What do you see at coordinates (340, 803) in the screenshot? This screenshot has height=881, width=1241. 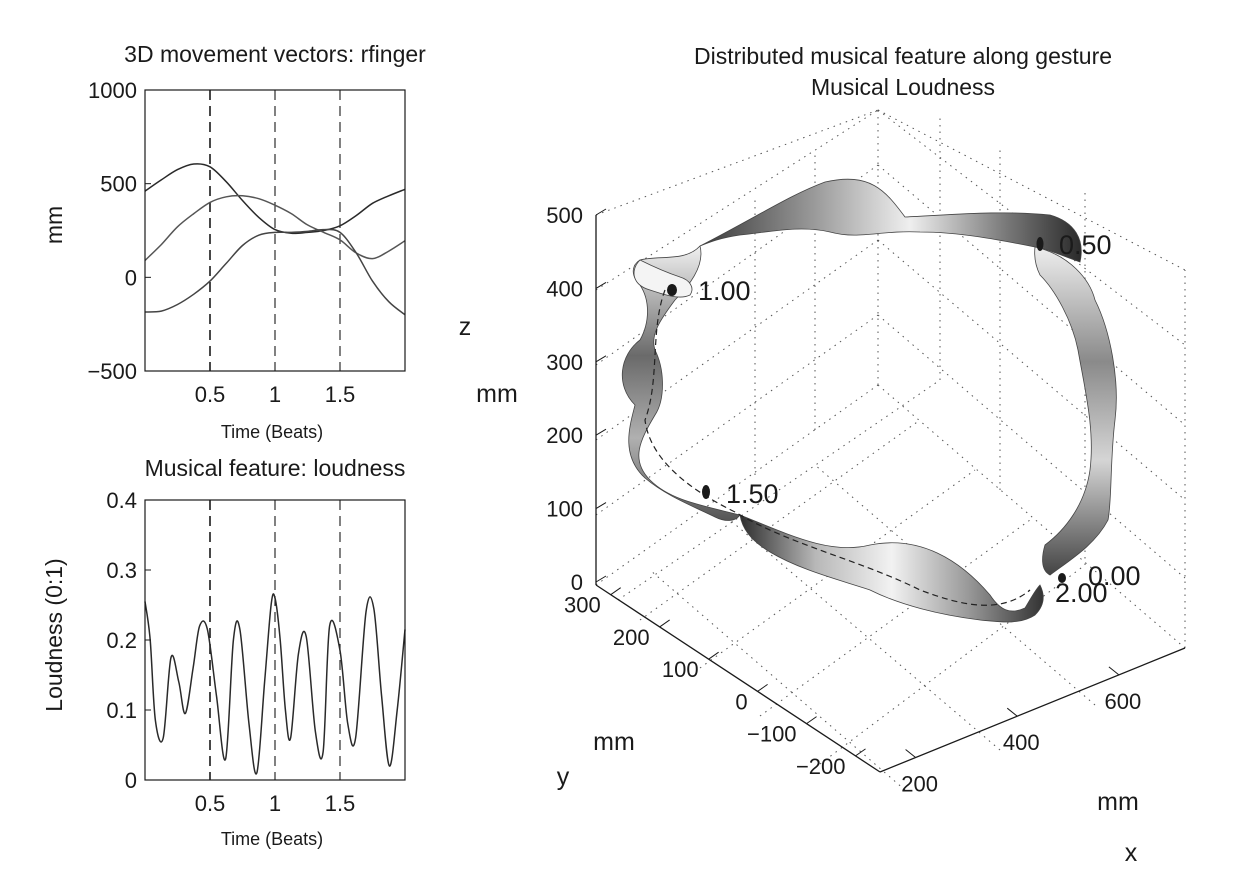 I see `loudness-xtick-label: 1.5` at bounding box center [340, 803].